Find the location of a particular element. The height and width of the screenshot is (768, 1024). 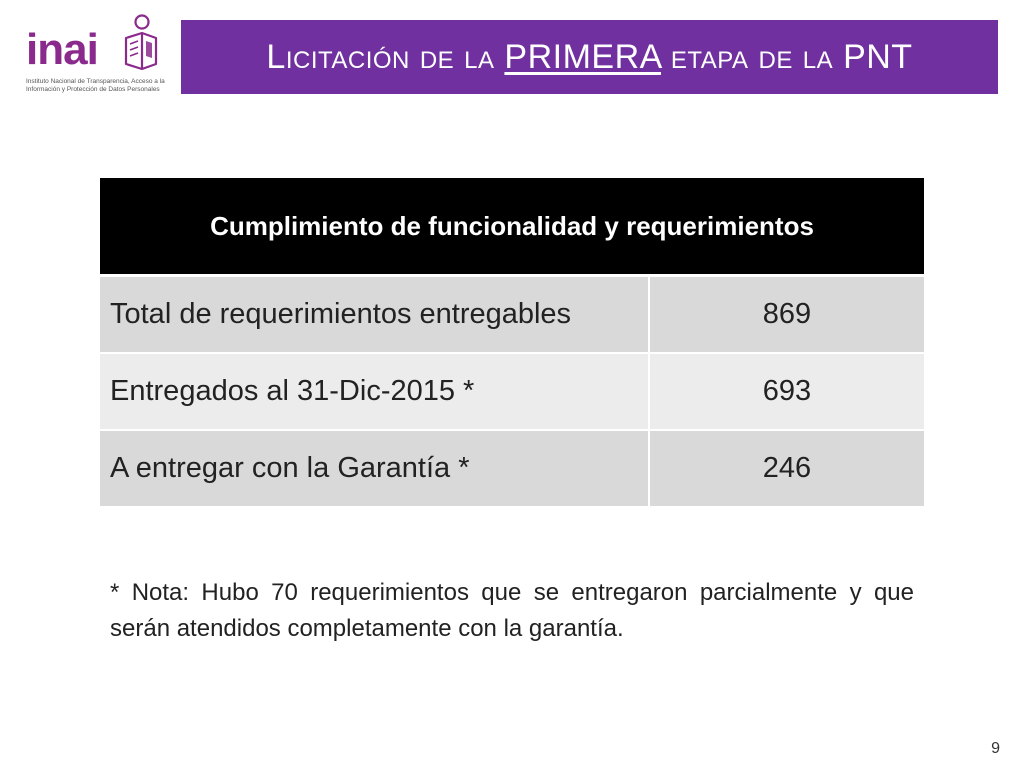

table-row: Entregados al 31-Dic-2015 * 693 is located at coordinates (512, 392).